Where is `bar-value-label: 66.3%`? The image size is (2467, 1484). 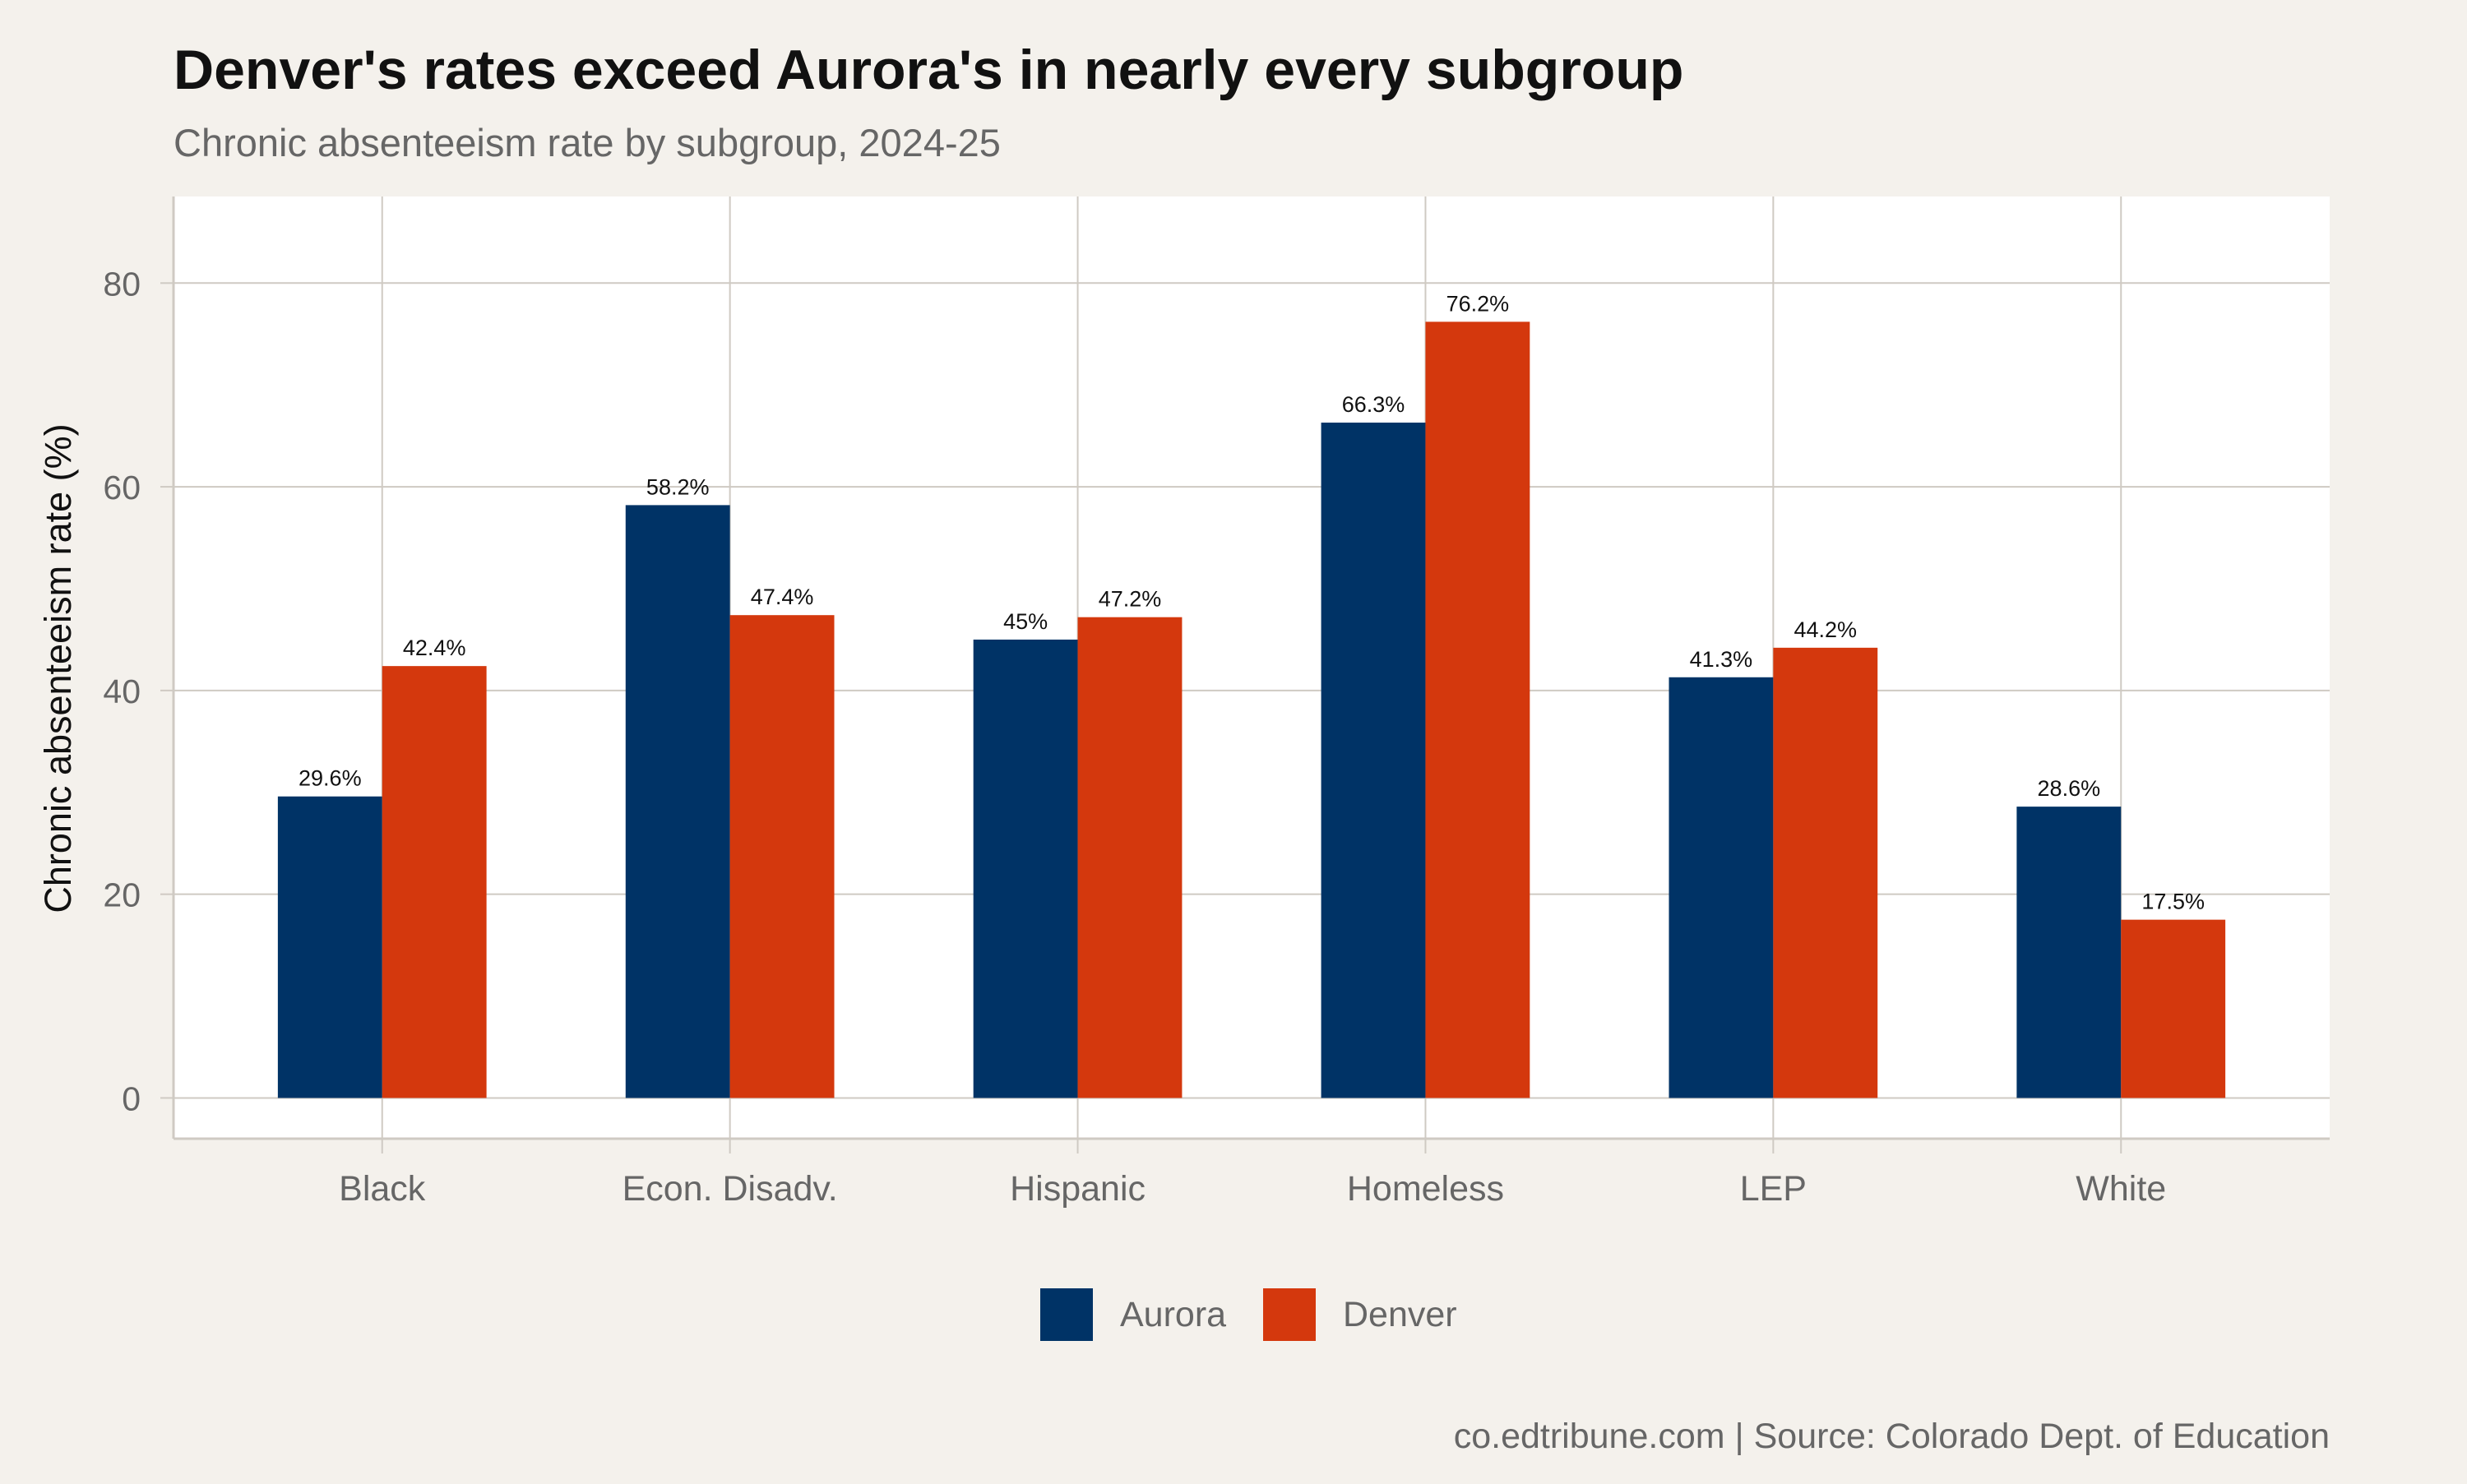 bar-value-label: 66.3% is located at coordinates (1374, 405).